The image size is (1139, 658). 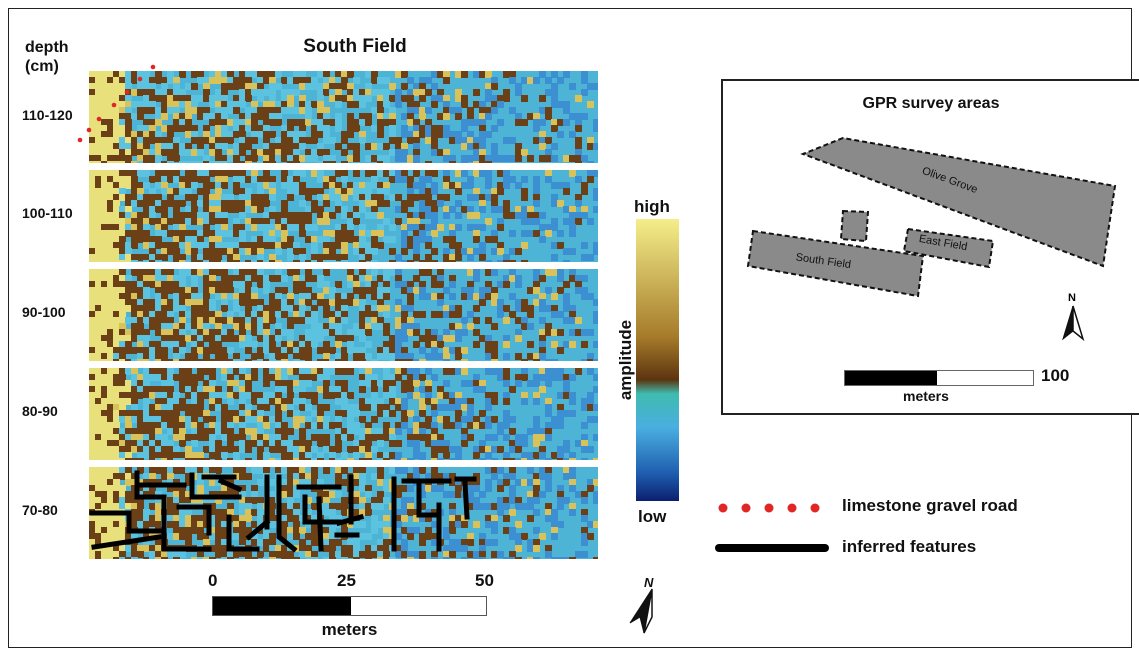 I want to click on small-area, so click(x=854, y=226).